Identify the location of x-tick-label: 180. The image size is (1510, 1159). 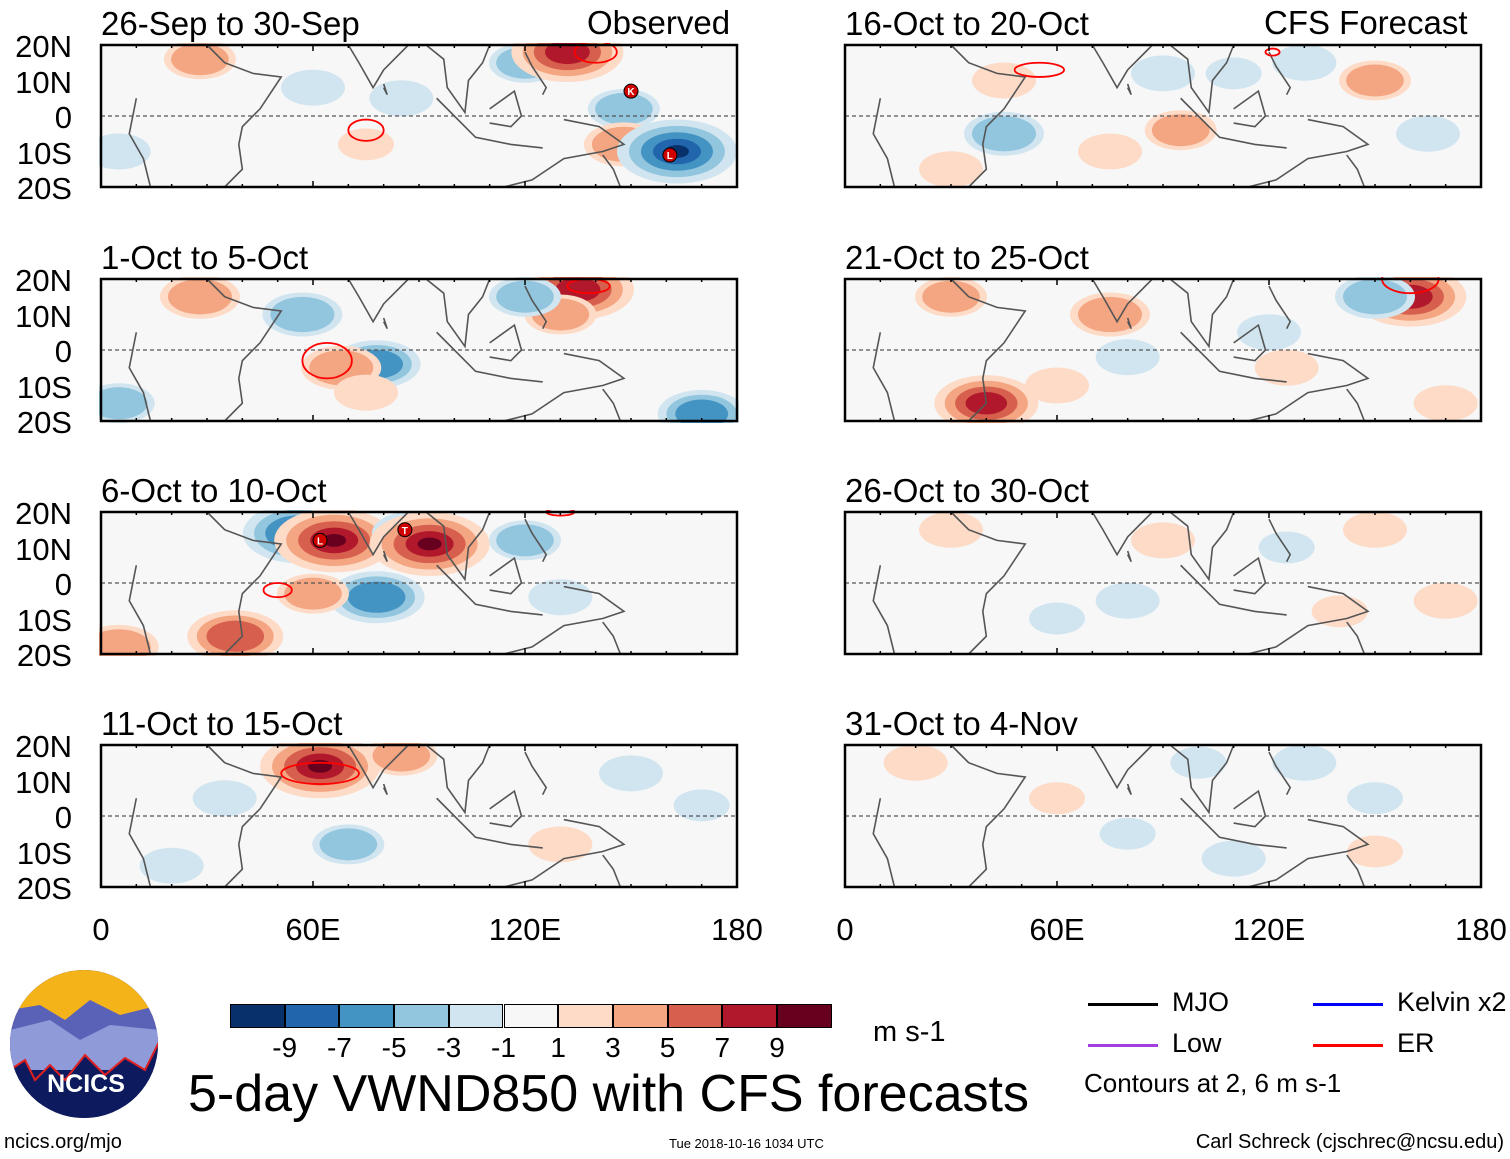
(1481, 929).